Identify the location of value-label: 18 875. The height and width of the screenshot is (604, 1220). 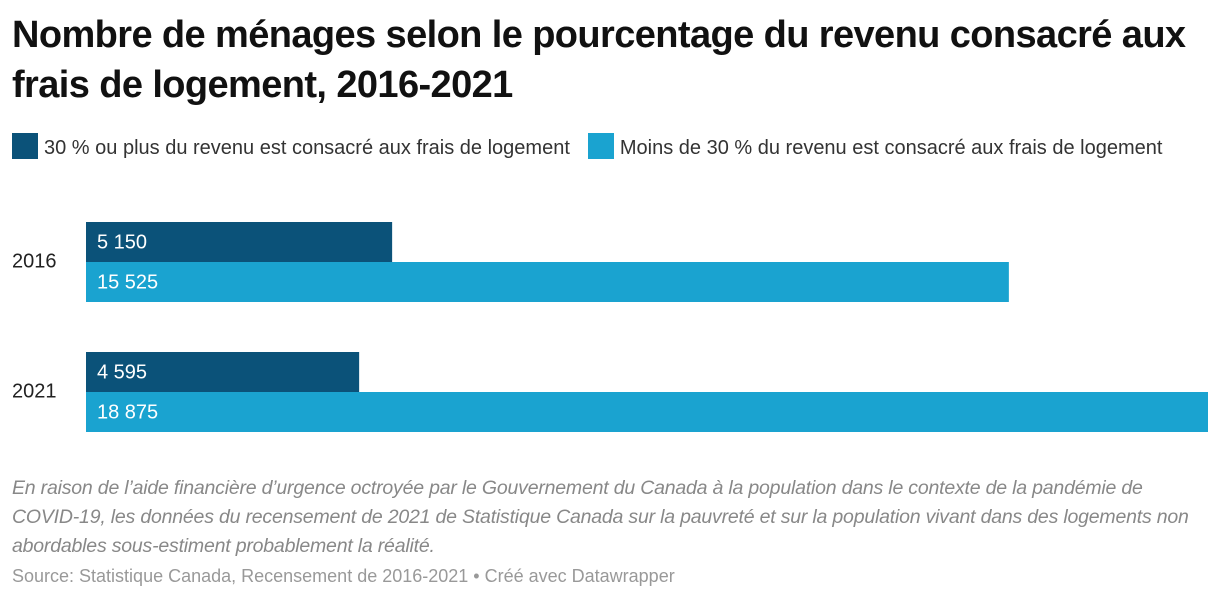
(127, 412).